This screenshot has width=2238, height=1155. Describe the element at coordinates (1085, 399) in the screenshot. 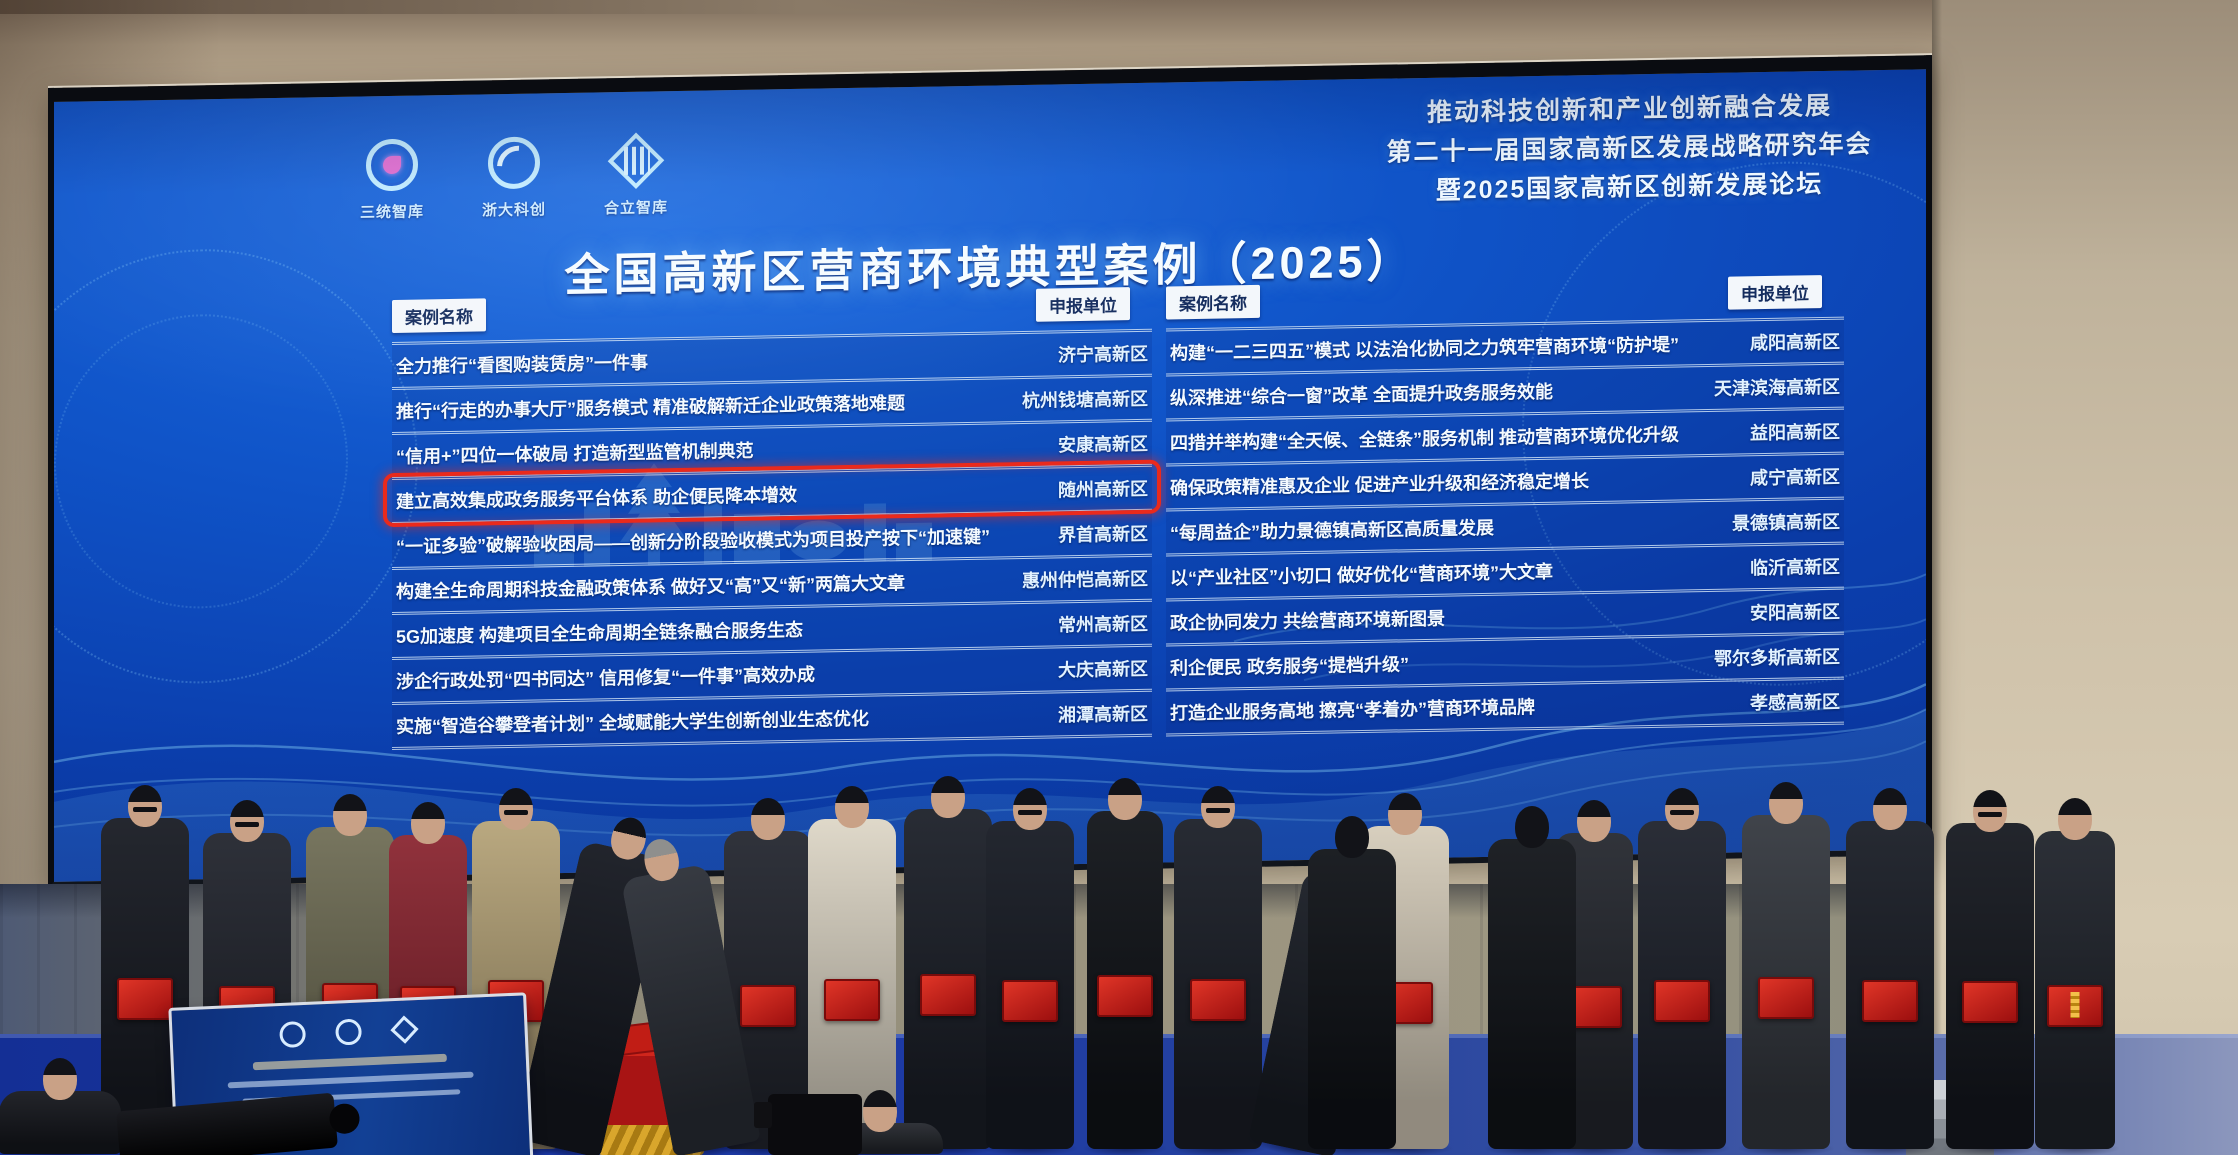

I see `case-unit: 杭州钱塘高新区` at that location.